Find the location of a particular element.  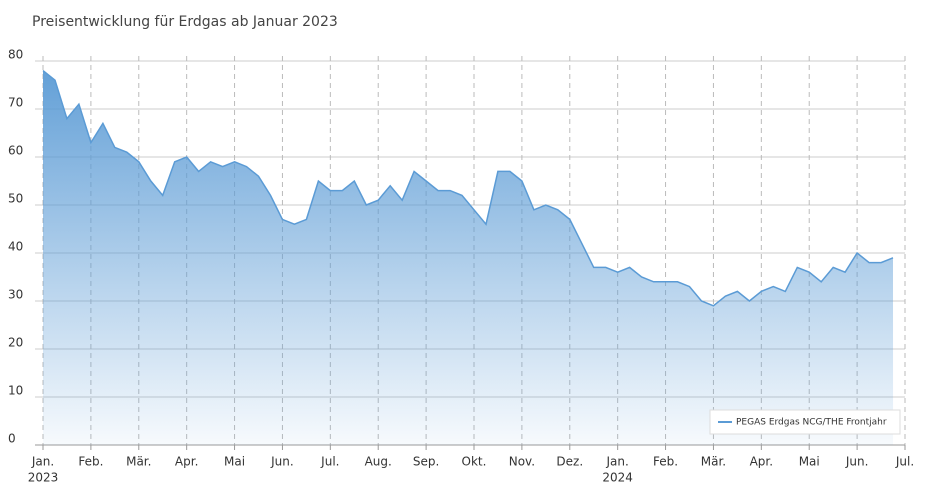

y-tick-label: 50 is located at coordinates (15, 199).